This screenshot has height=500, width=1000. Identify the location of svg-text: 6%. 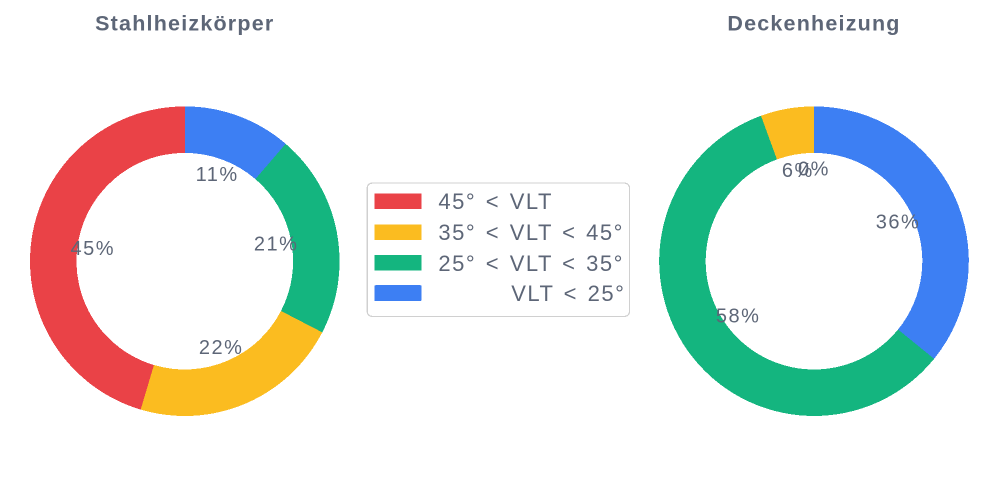
(798, 171).